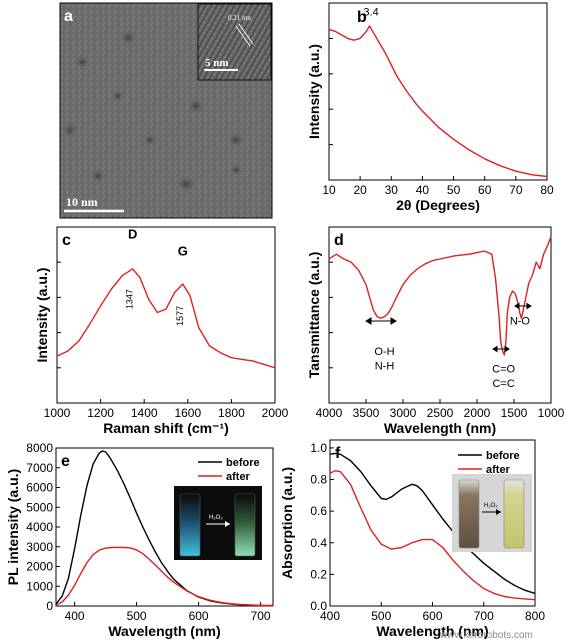 The height and width of the screenshot is (644, 567). What do you see at coordinates (13, 527) in the screenshot?
I see `y-axis-label: PL intensity (a.u.)` at bounding box center [13, 527].